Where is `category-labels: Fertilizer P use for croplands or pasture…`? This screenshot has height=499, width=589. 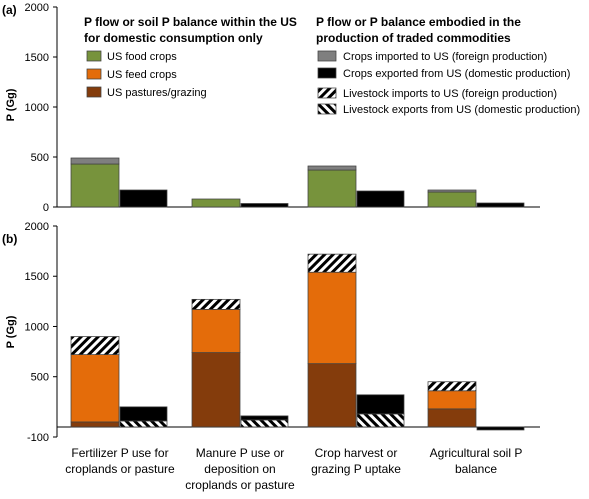 category-labels: Fertilizer P use for croplands or pasture… is located at coordinates (293, 469).